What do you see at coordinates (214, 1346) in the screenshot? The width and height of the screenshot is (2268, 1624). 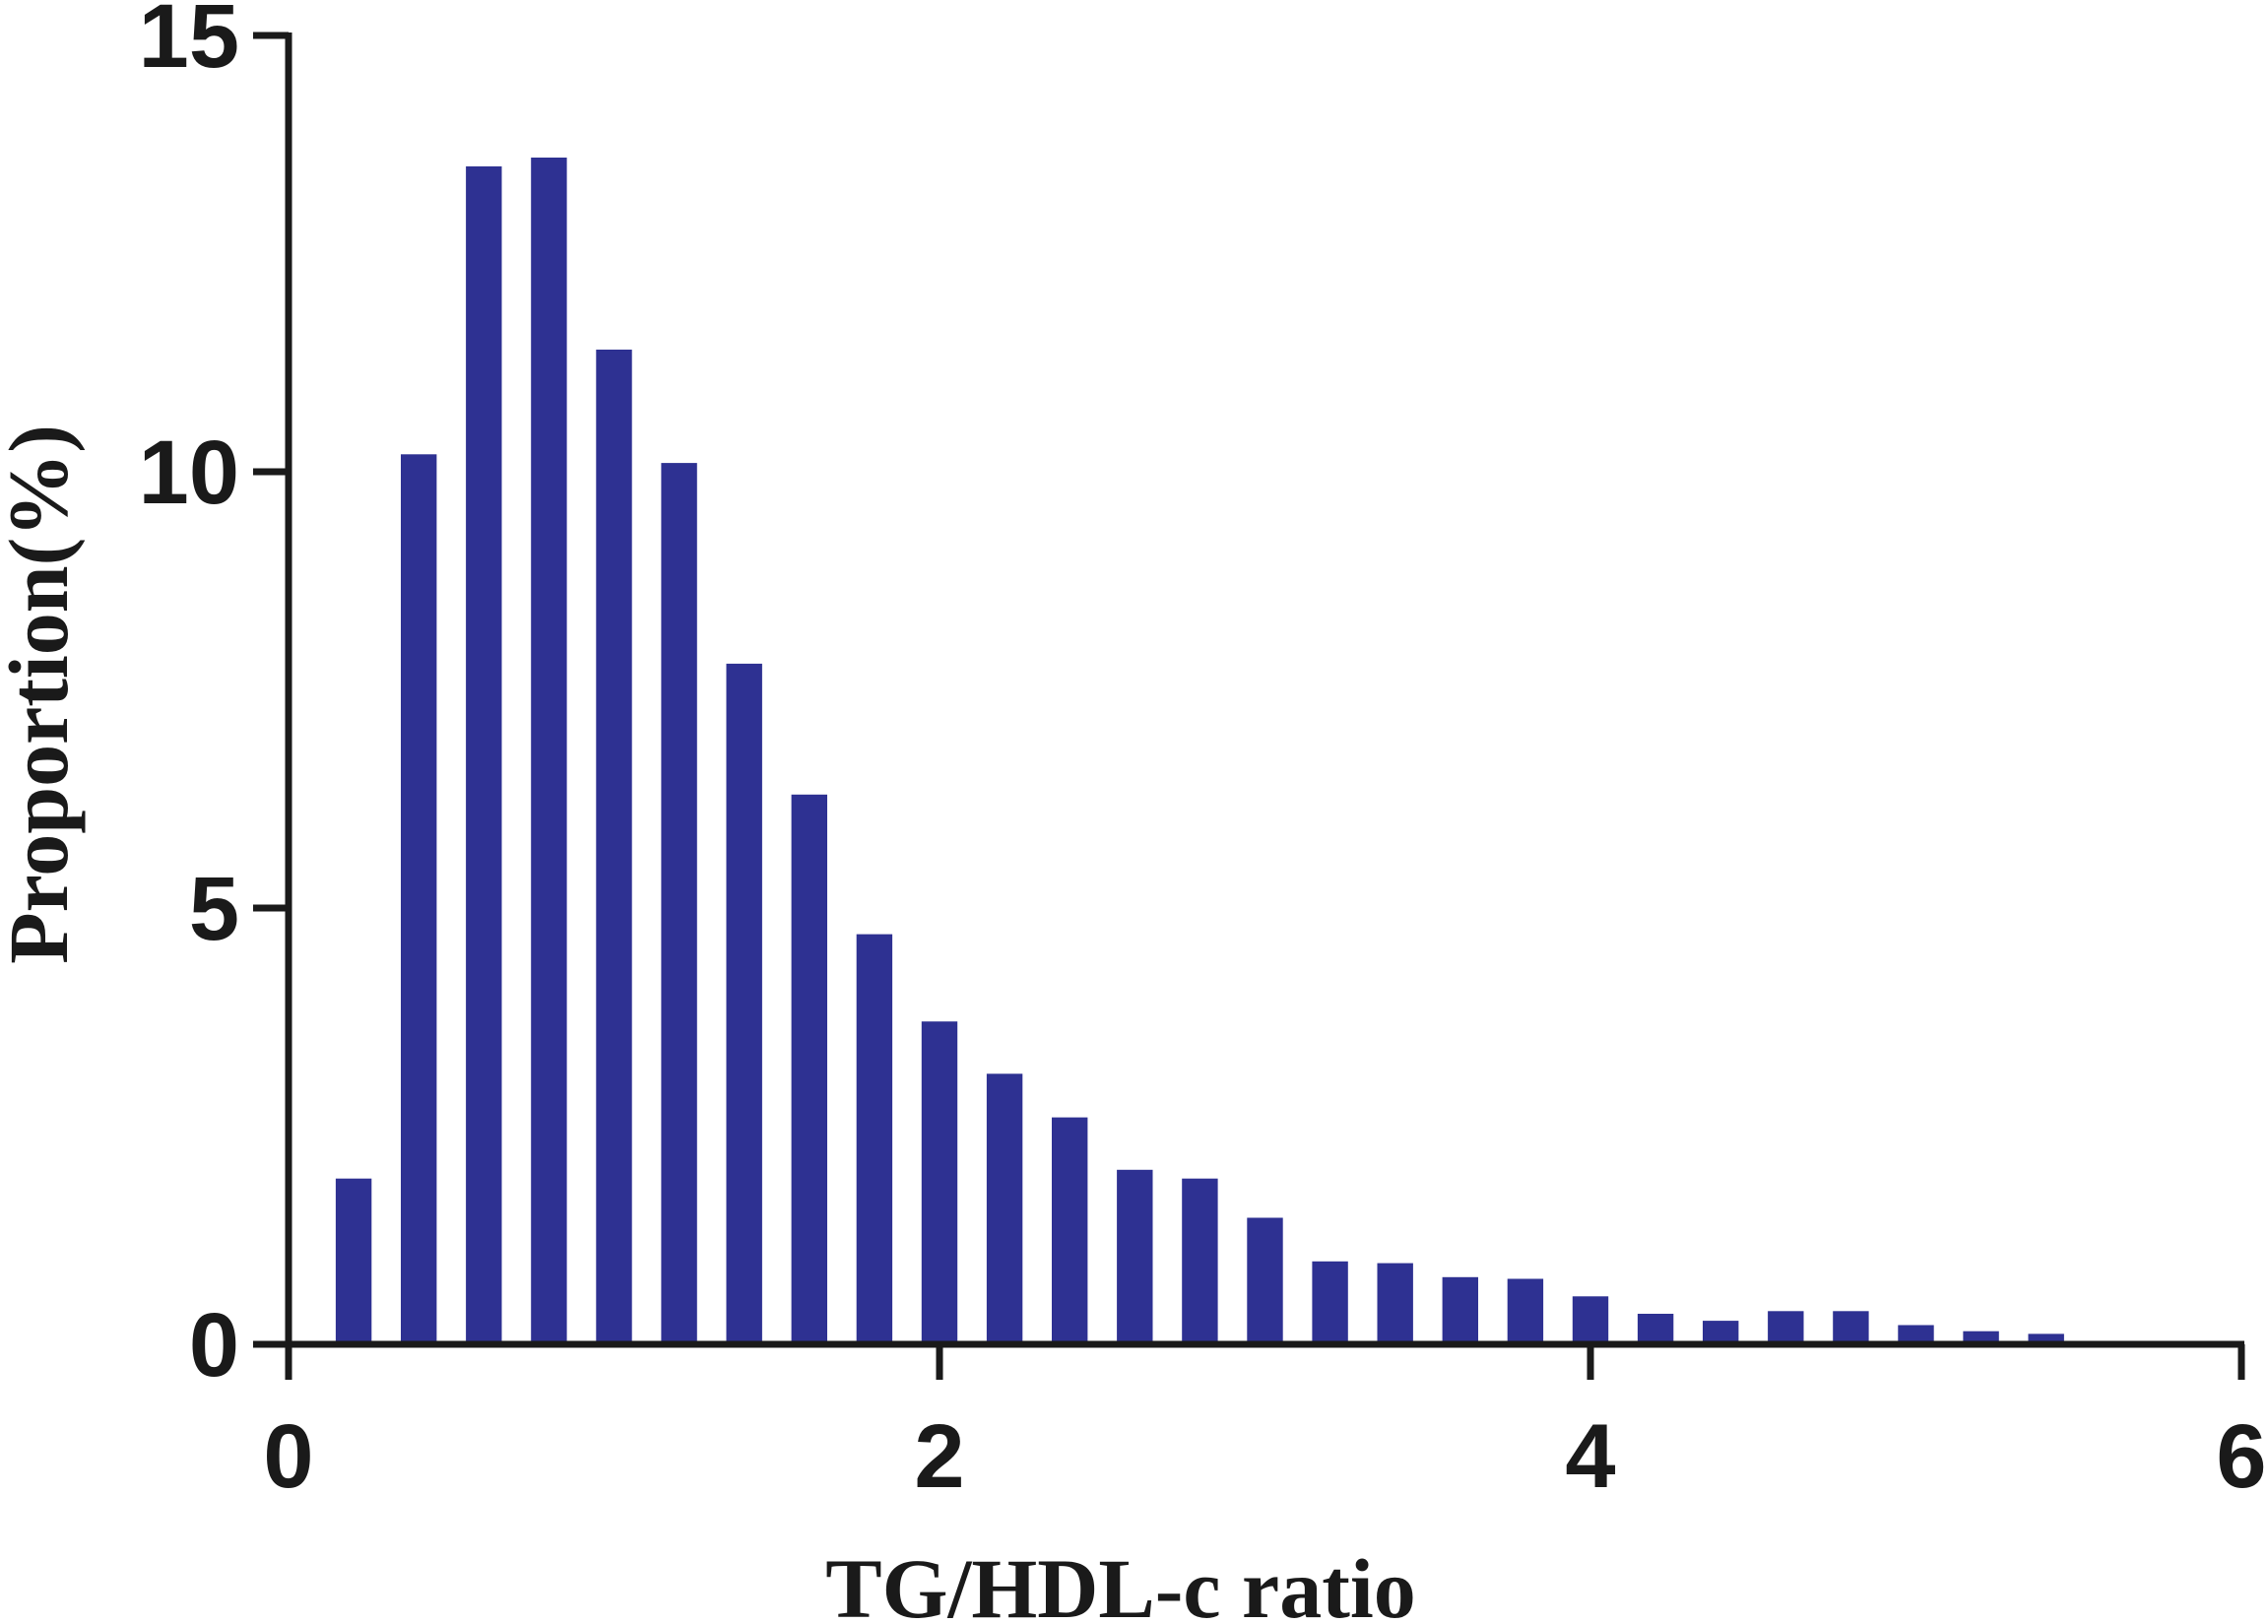 I see `y-tick-label-0: 0` at bounding box center [214, 1346].